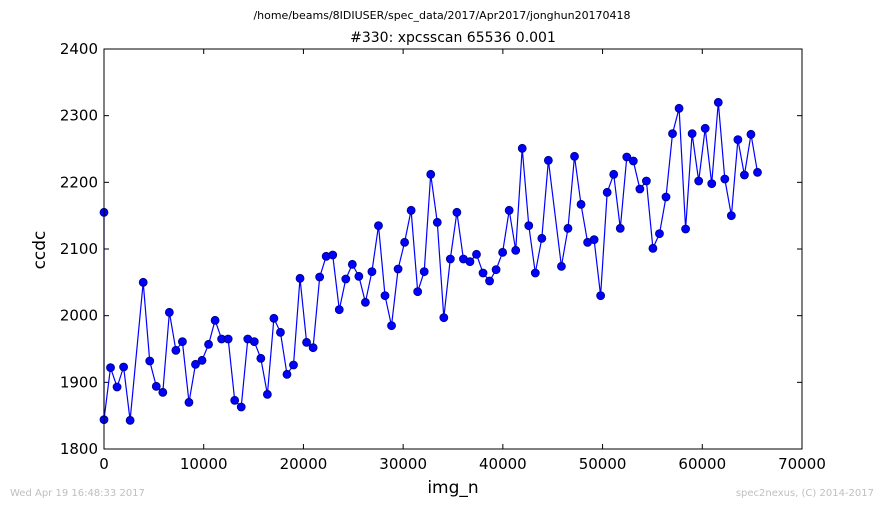  I want to click on x-tick-label: 60000, so click(702, 464).